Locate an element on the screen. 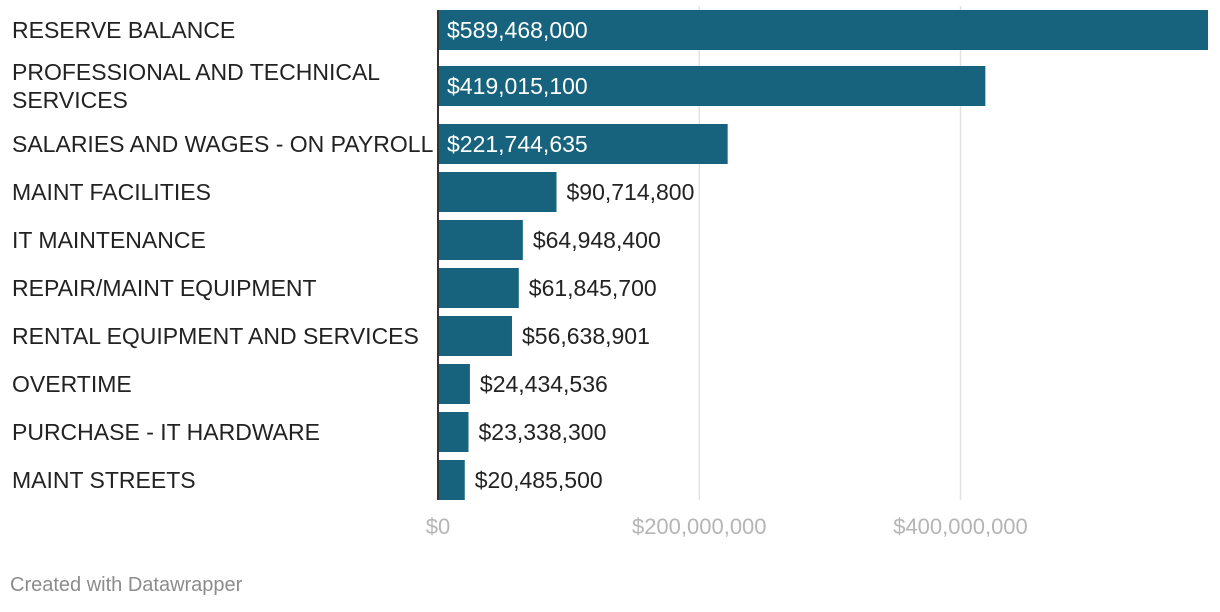 The image size is (1220, 612). category-label: OVERTIME is located at coordinates (72, 384).